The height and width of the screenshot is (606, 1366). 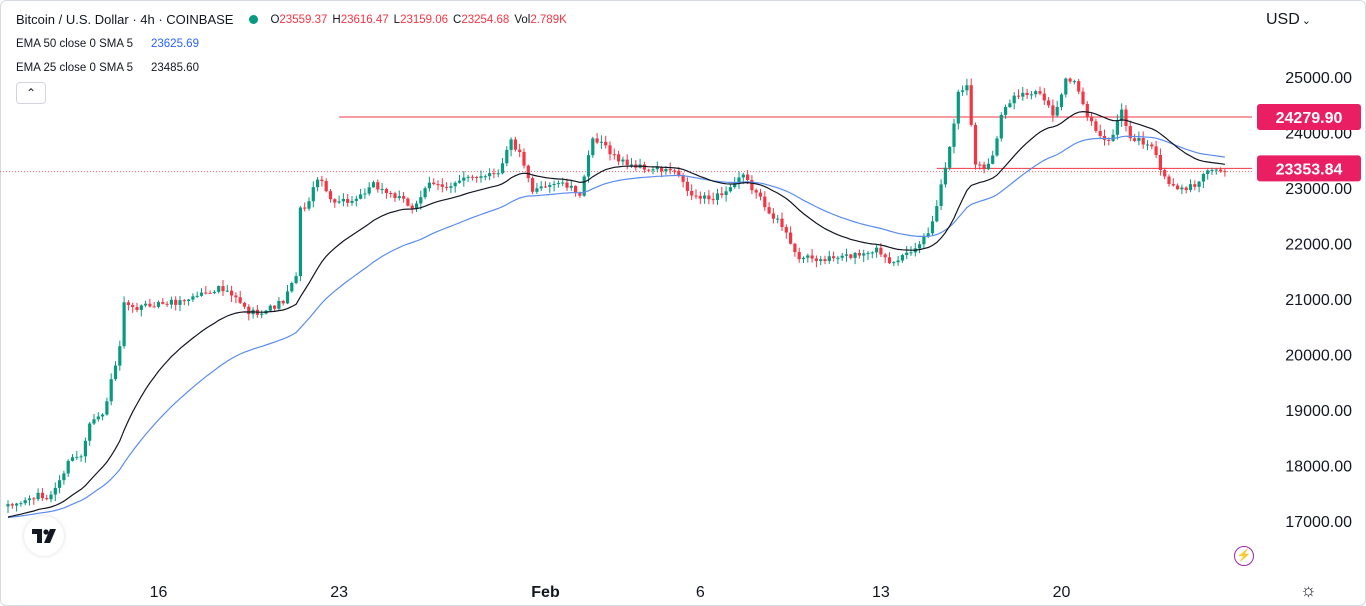 I want to click on price-tag, so click(x=1309, y=168).